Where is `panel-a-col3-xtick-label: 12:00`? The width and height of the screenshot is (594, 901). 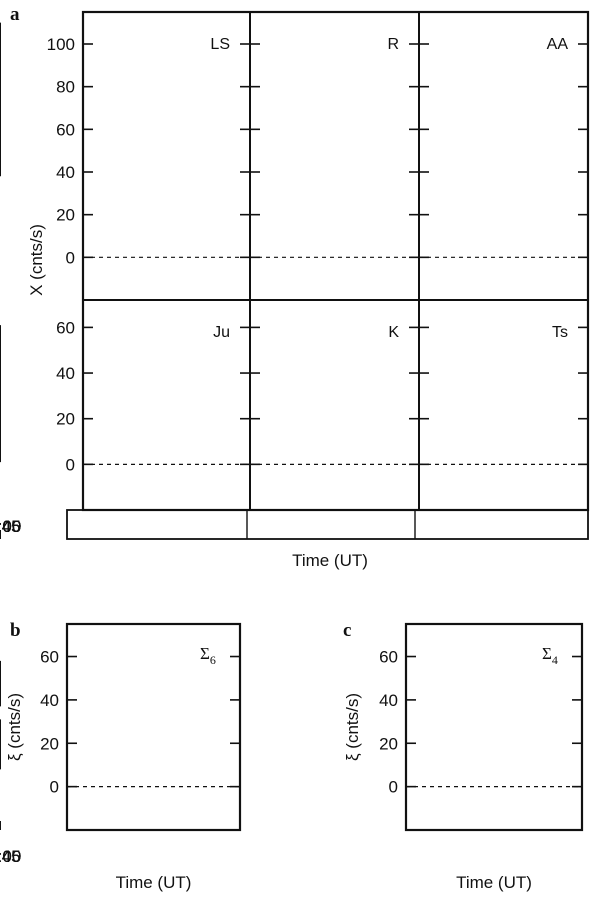
panel-a-col3-xtick-label: 12:00 is located at coordinates (10, 526).